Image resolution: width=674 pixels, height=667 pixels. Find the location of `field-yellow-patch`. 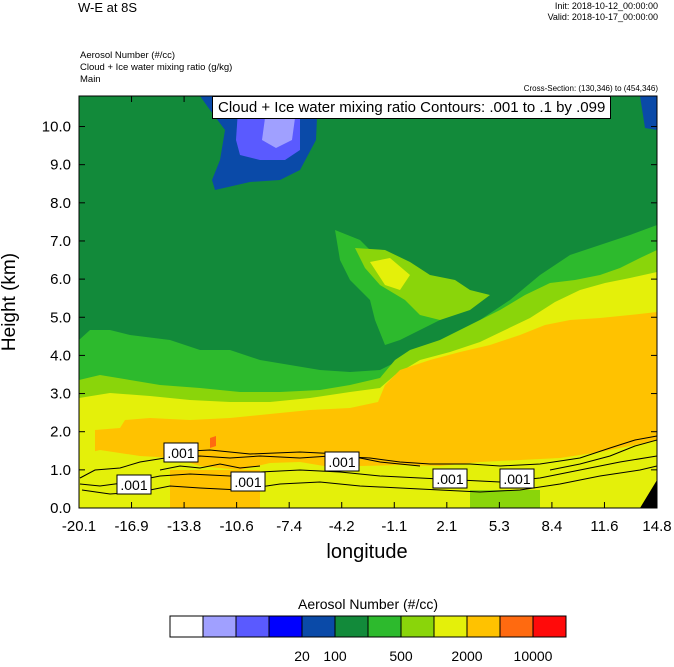

field-yellow-patch is located at coordinates (390, 274).